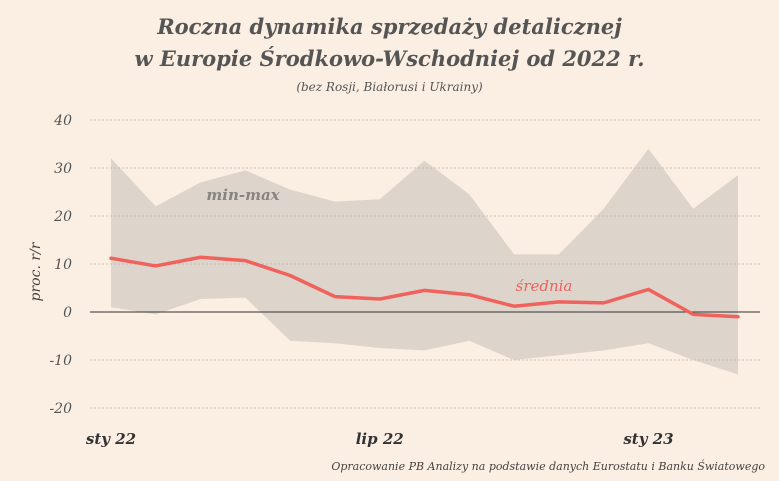 Image resolution: width=779 pixels, height=481 pixels. What do you see at coordinates (63, 169) in the screenshot?
I see `y-tick-label: 30` at bounding box center [63, 169].